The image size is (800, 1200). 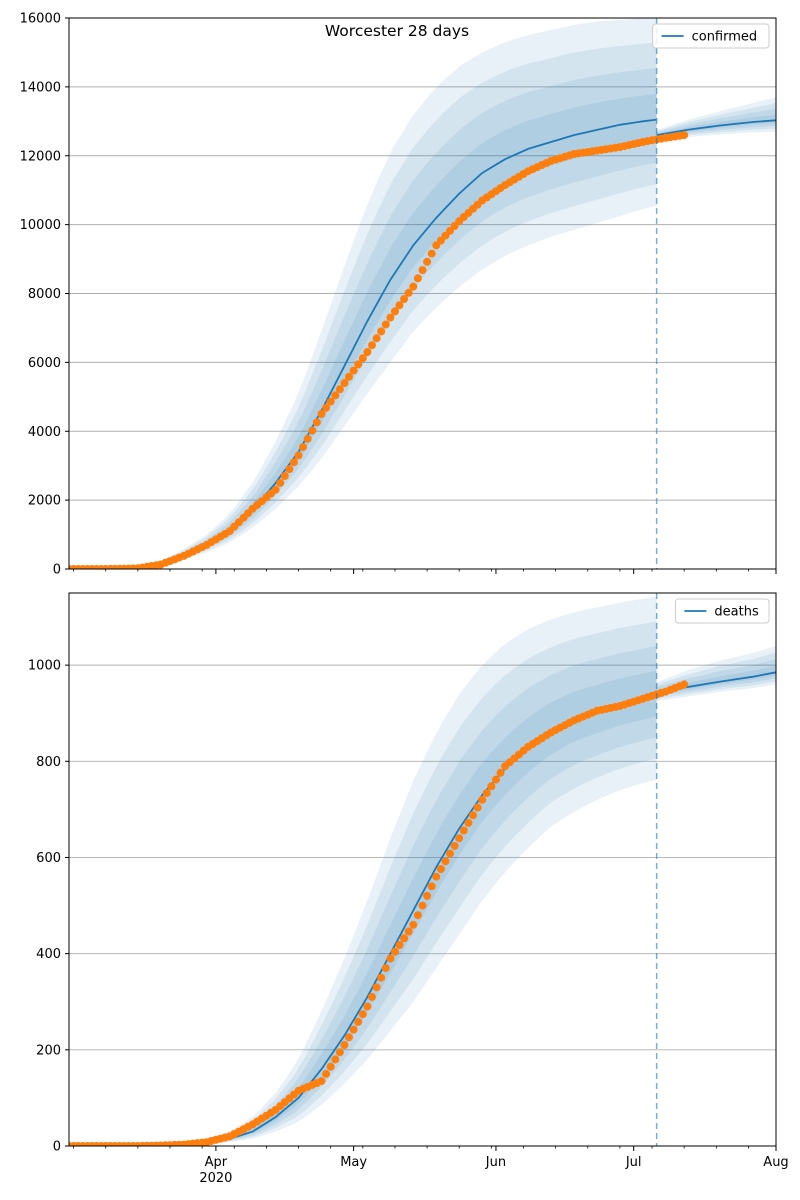 What do you see at coordinates (48, 762) in the screenshot?
I see `y-tick-label: 800` at bounding box center [48, 762].